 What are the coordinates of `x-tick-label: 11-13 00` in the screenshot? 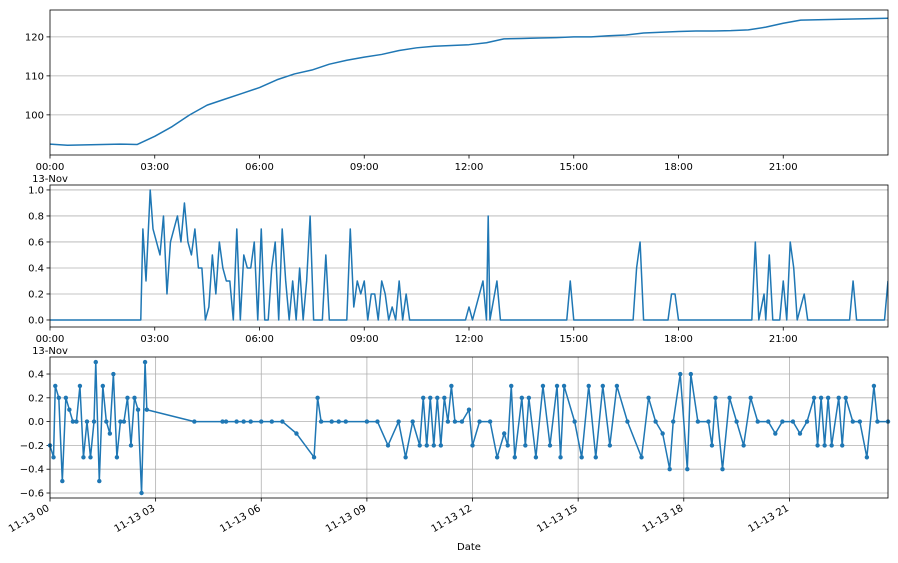 It's located at (29, 519).